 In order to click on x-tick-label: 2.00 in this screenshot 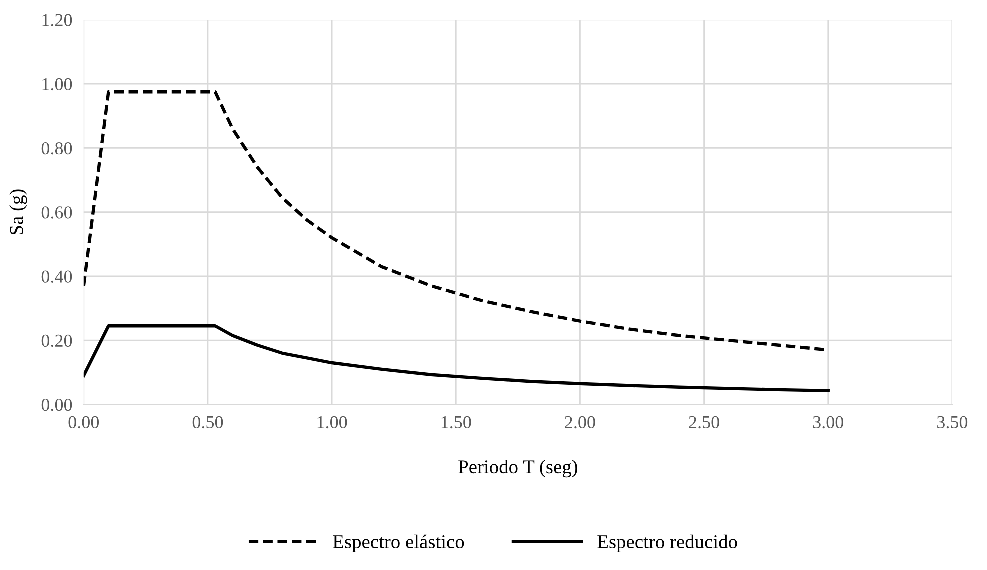, I will do `click(580, 422)`.